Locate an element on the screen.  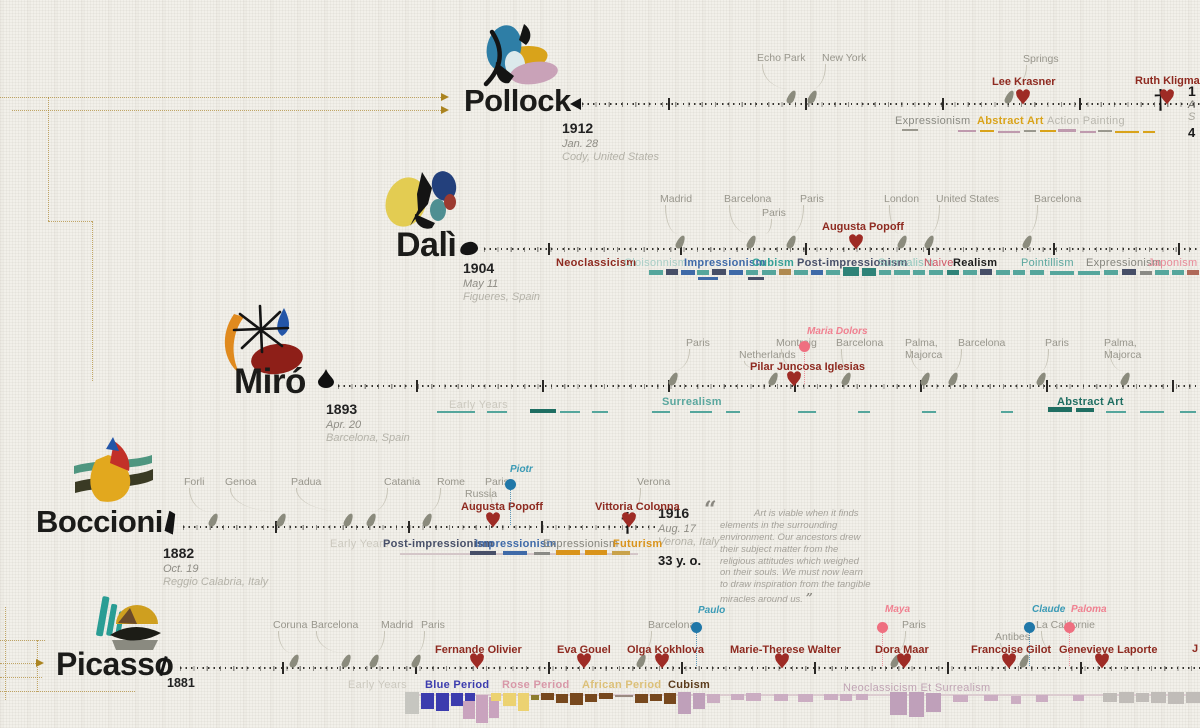
boccioni-logo is located at coordinates (113, 469).